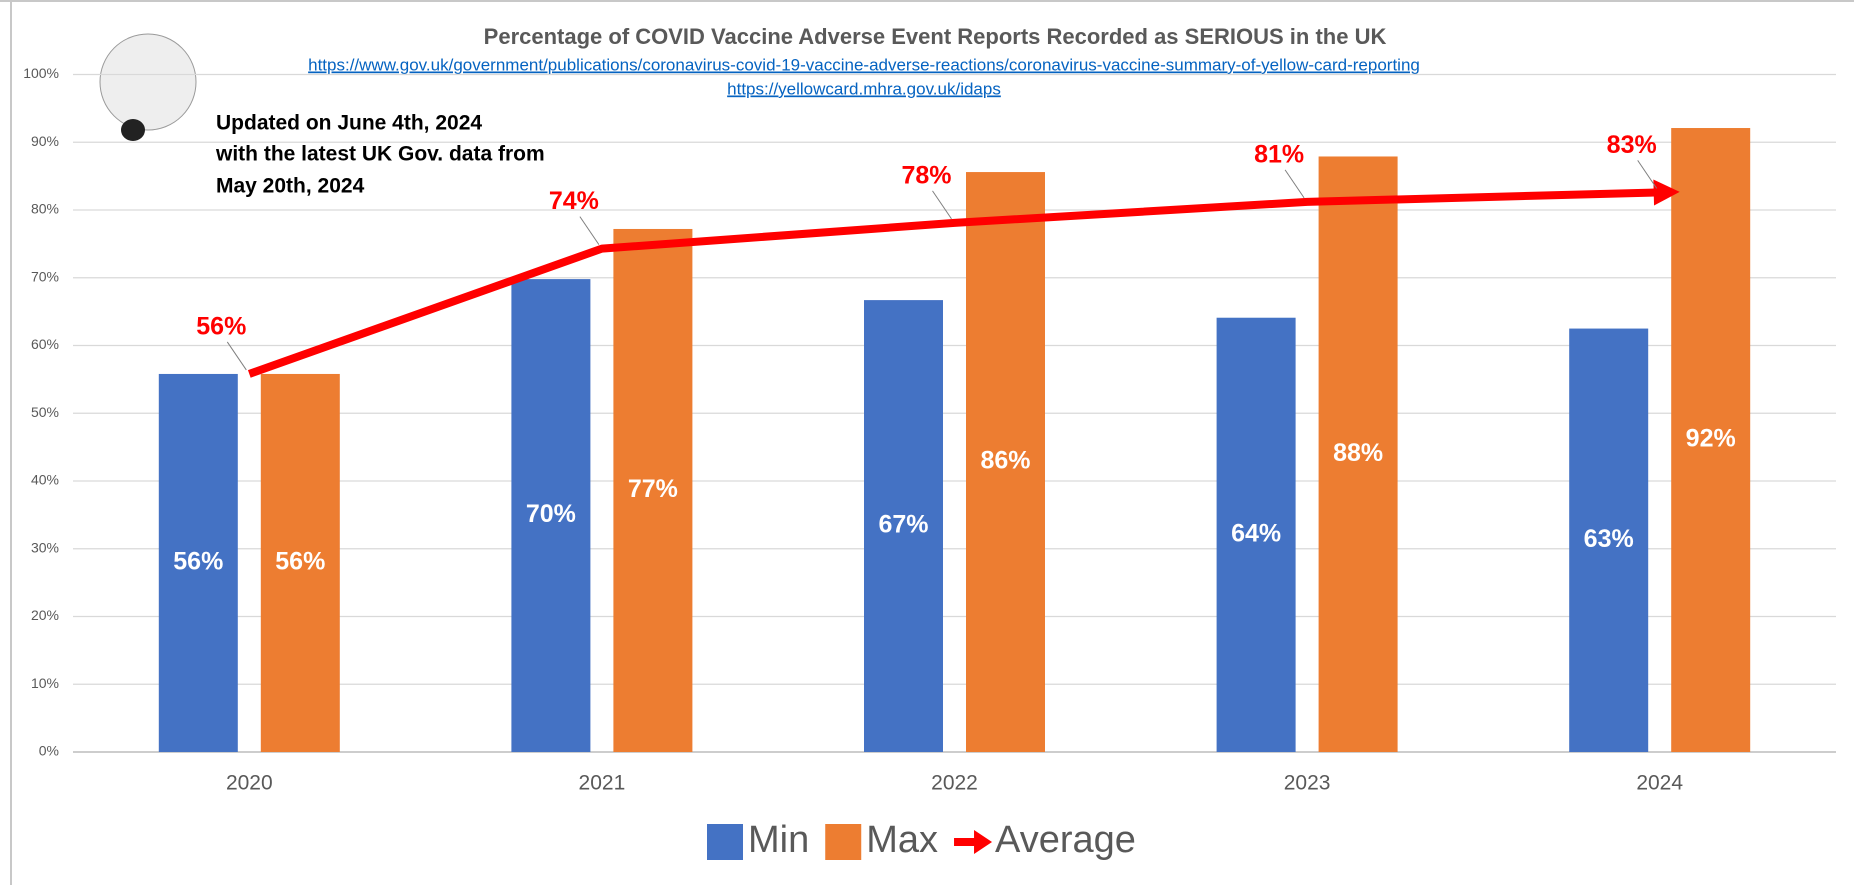  I want to click on legend-label: Max, so click(902, 840).